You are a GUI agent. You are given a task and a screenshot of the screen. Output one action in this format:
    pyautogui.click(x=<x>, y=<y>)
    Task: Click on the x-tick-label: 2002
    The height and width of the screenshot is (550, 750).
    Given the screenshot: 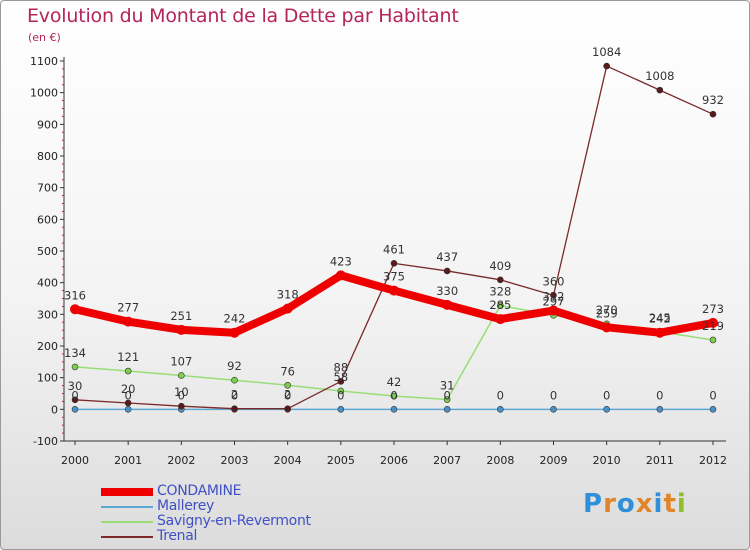 What is the action you would take?
    pyautogui.click(x=181, y=460)
    